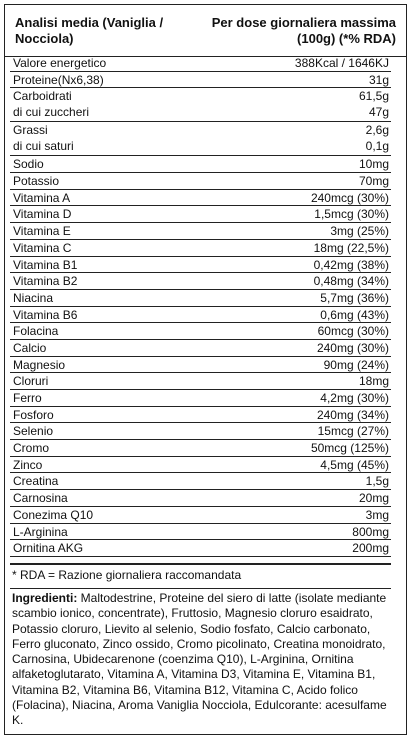 The image size is (413, 741). Describe the element at coordinates (45, 281) in the screenshot. I see `row-label: Vitamina B2` at that location.